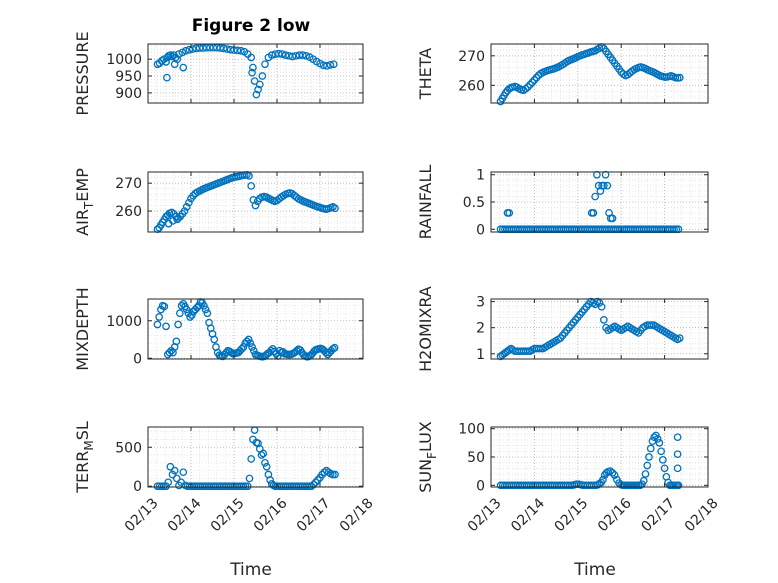 The width and height of the screenshot is (778, 583). What do you see at coordinates (124, 60) in the screenshot?
I see `pressure-y-tick-label: 1000` at bounding box center [124, 60].